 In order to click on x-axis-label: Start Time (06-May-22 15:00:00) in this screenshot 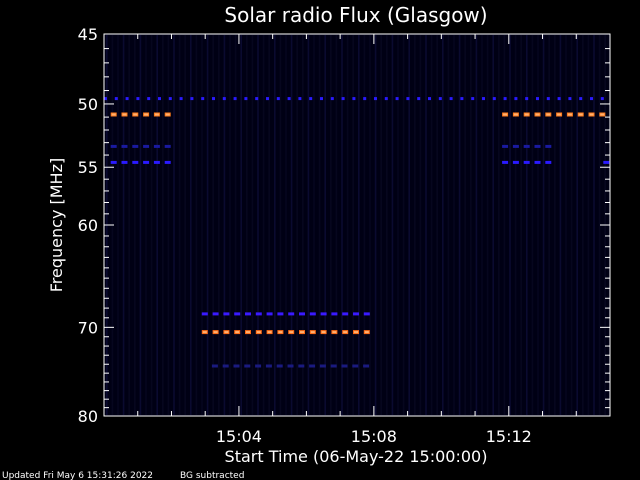, I will do `click(356, 456)`.